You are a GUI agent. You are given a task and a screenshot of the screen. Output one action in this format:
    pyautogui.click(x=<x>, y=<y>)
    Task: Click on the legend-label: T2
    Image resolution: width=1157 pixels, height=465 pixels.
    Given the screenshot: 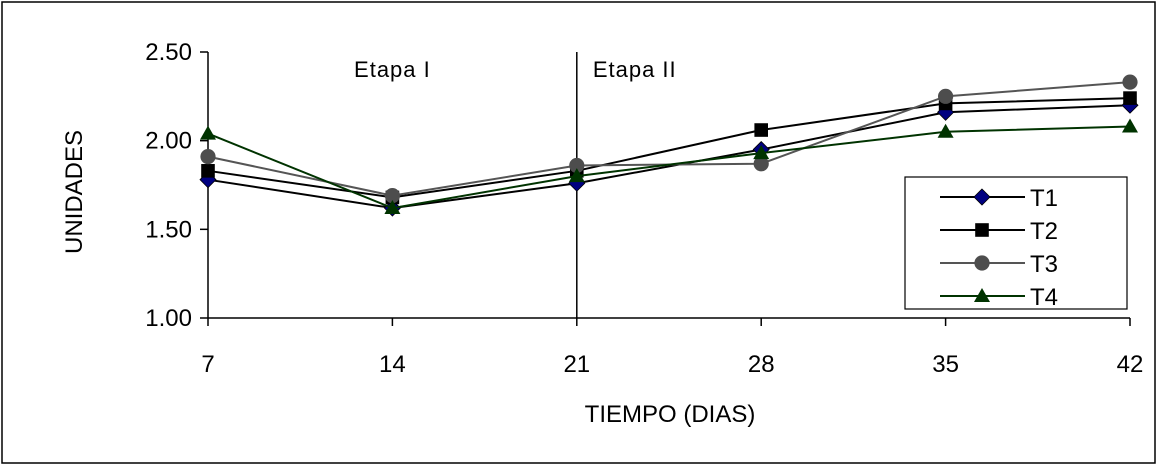 What is the action you would take?
    pyautogui.click(x=1044, y=231)
    